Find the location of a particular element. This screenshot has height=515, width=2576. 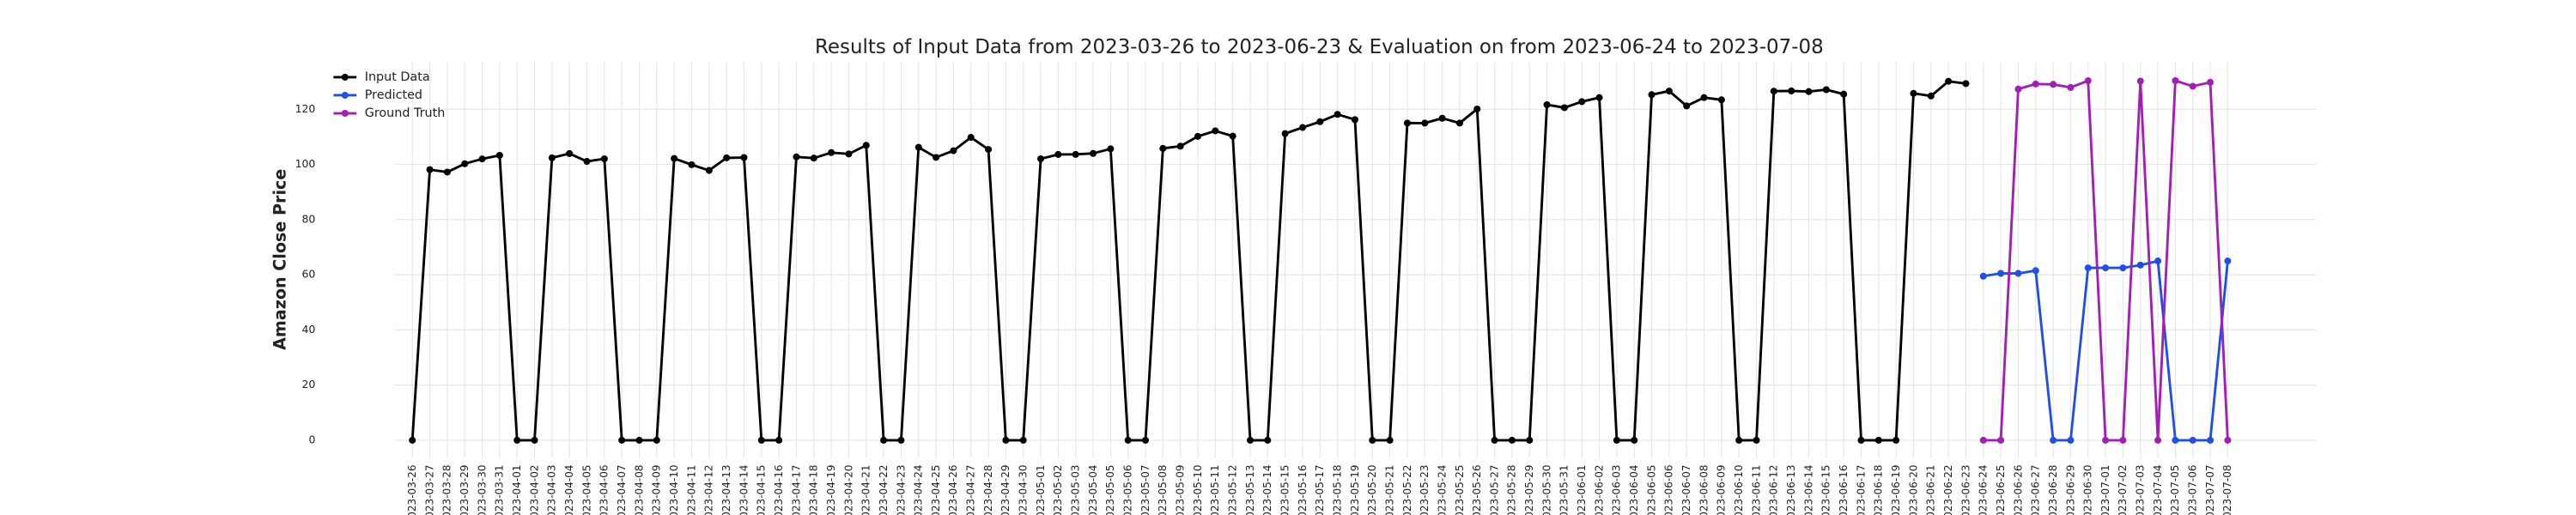

x-tick-label: 2023-04-12 is located at coordinates (709, 489).